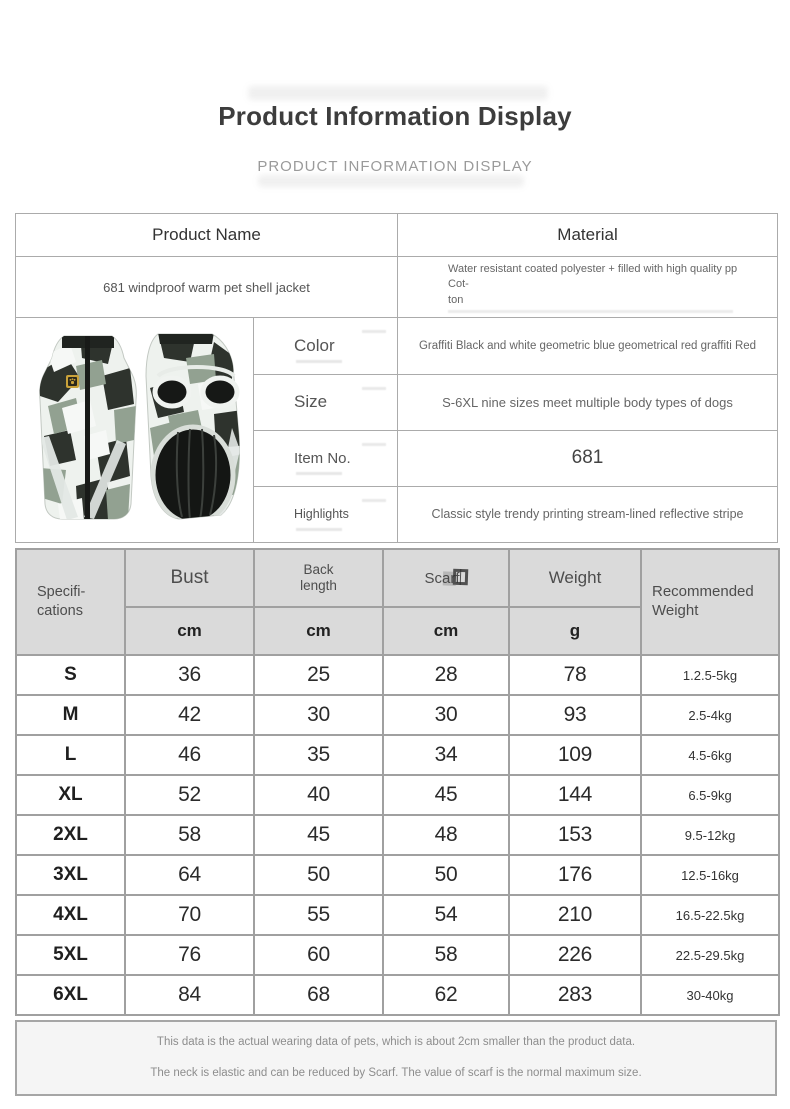  Describe the element at coordinates (318, 995) in the screenshot. I see `back-length-value: 68` at that location.